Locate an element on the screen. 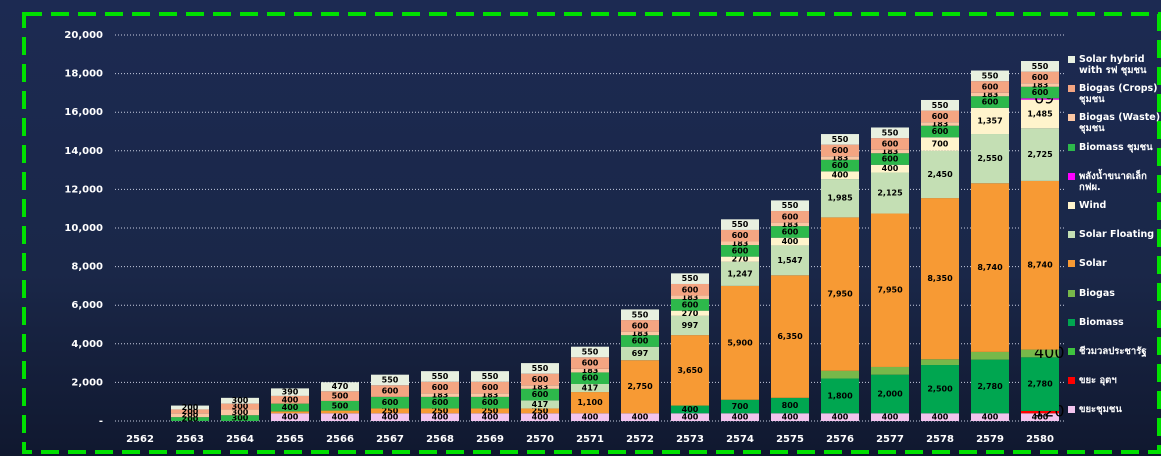 Image resolution: width=1161 pixels, height=456 pixels. y-tick-label: 2,000 is located at coordinates (87, 382).